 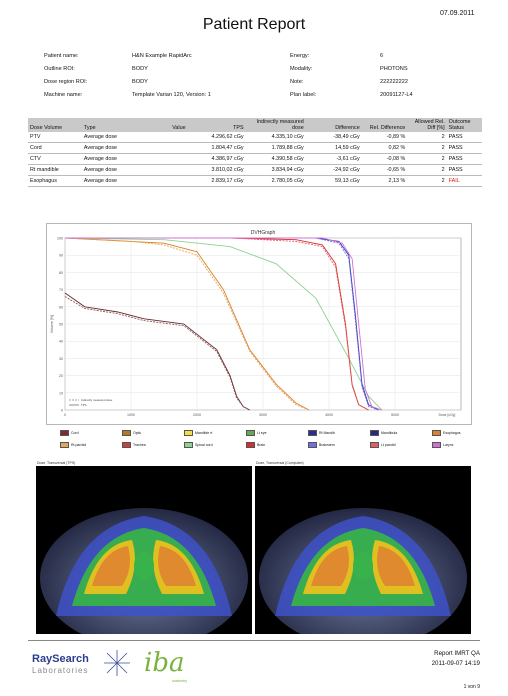 What do you see at coordinates (55, 159) in the screenshot?
I see `table-cell-volume: CTV` at bounding box center [55, 159].